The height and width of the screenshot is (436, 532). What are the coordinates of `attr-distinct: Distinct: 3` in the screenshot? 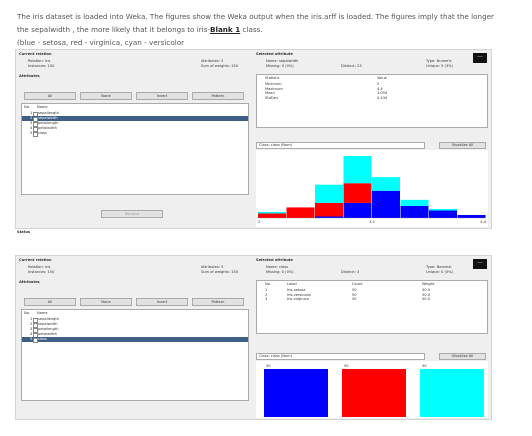 It's located at (350, 272).